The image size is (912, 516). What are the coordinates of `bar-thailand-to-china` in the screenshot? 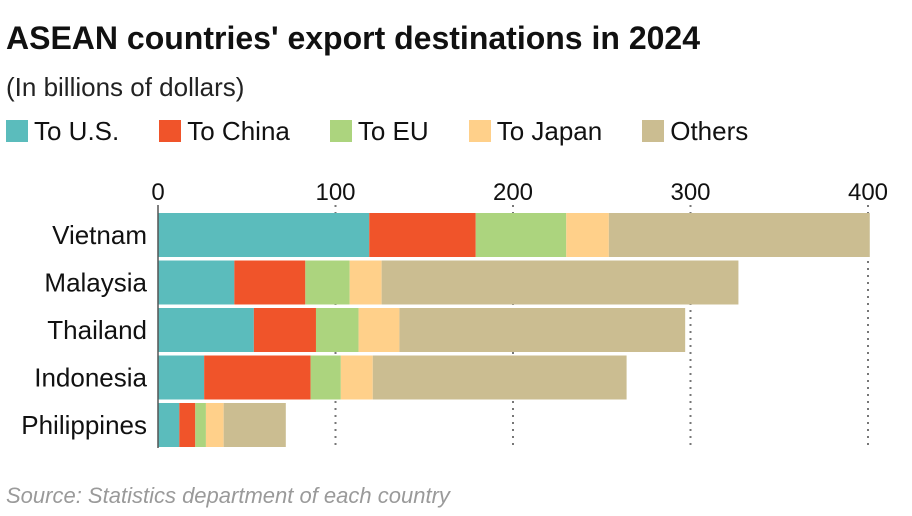 It's located at (284, 330).